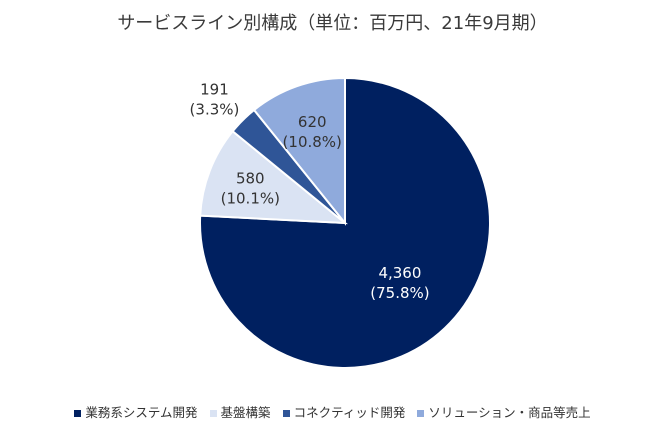 The height and width of the screenshot is (437, 665). What do you see at coordinates (312, 142) in the screenshot?
I see `data-label-percent-4: (10.8%)` at bounding box center [312, 142].